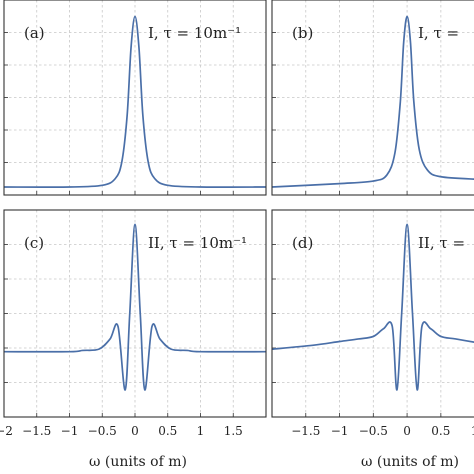  What do you see at coordinates (302, 33) in the screenshot?
I see `panel-letter-b: (b)` at bounding box center [302, 33].